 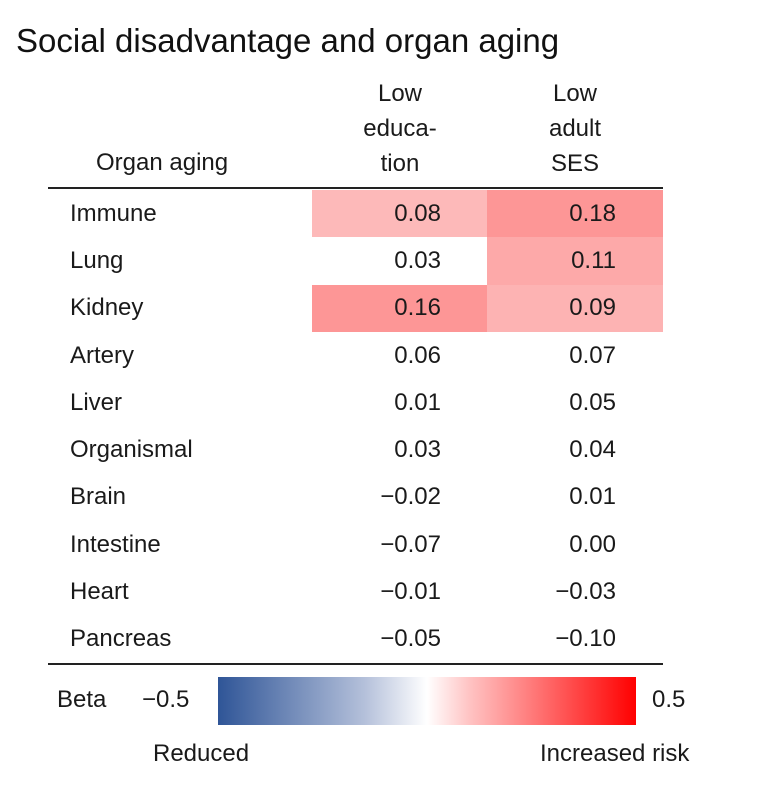 What do you see at coordinates (113, 213) in the screenshot?
I see `organ-label: Immune` at bounding box center [113, 213].